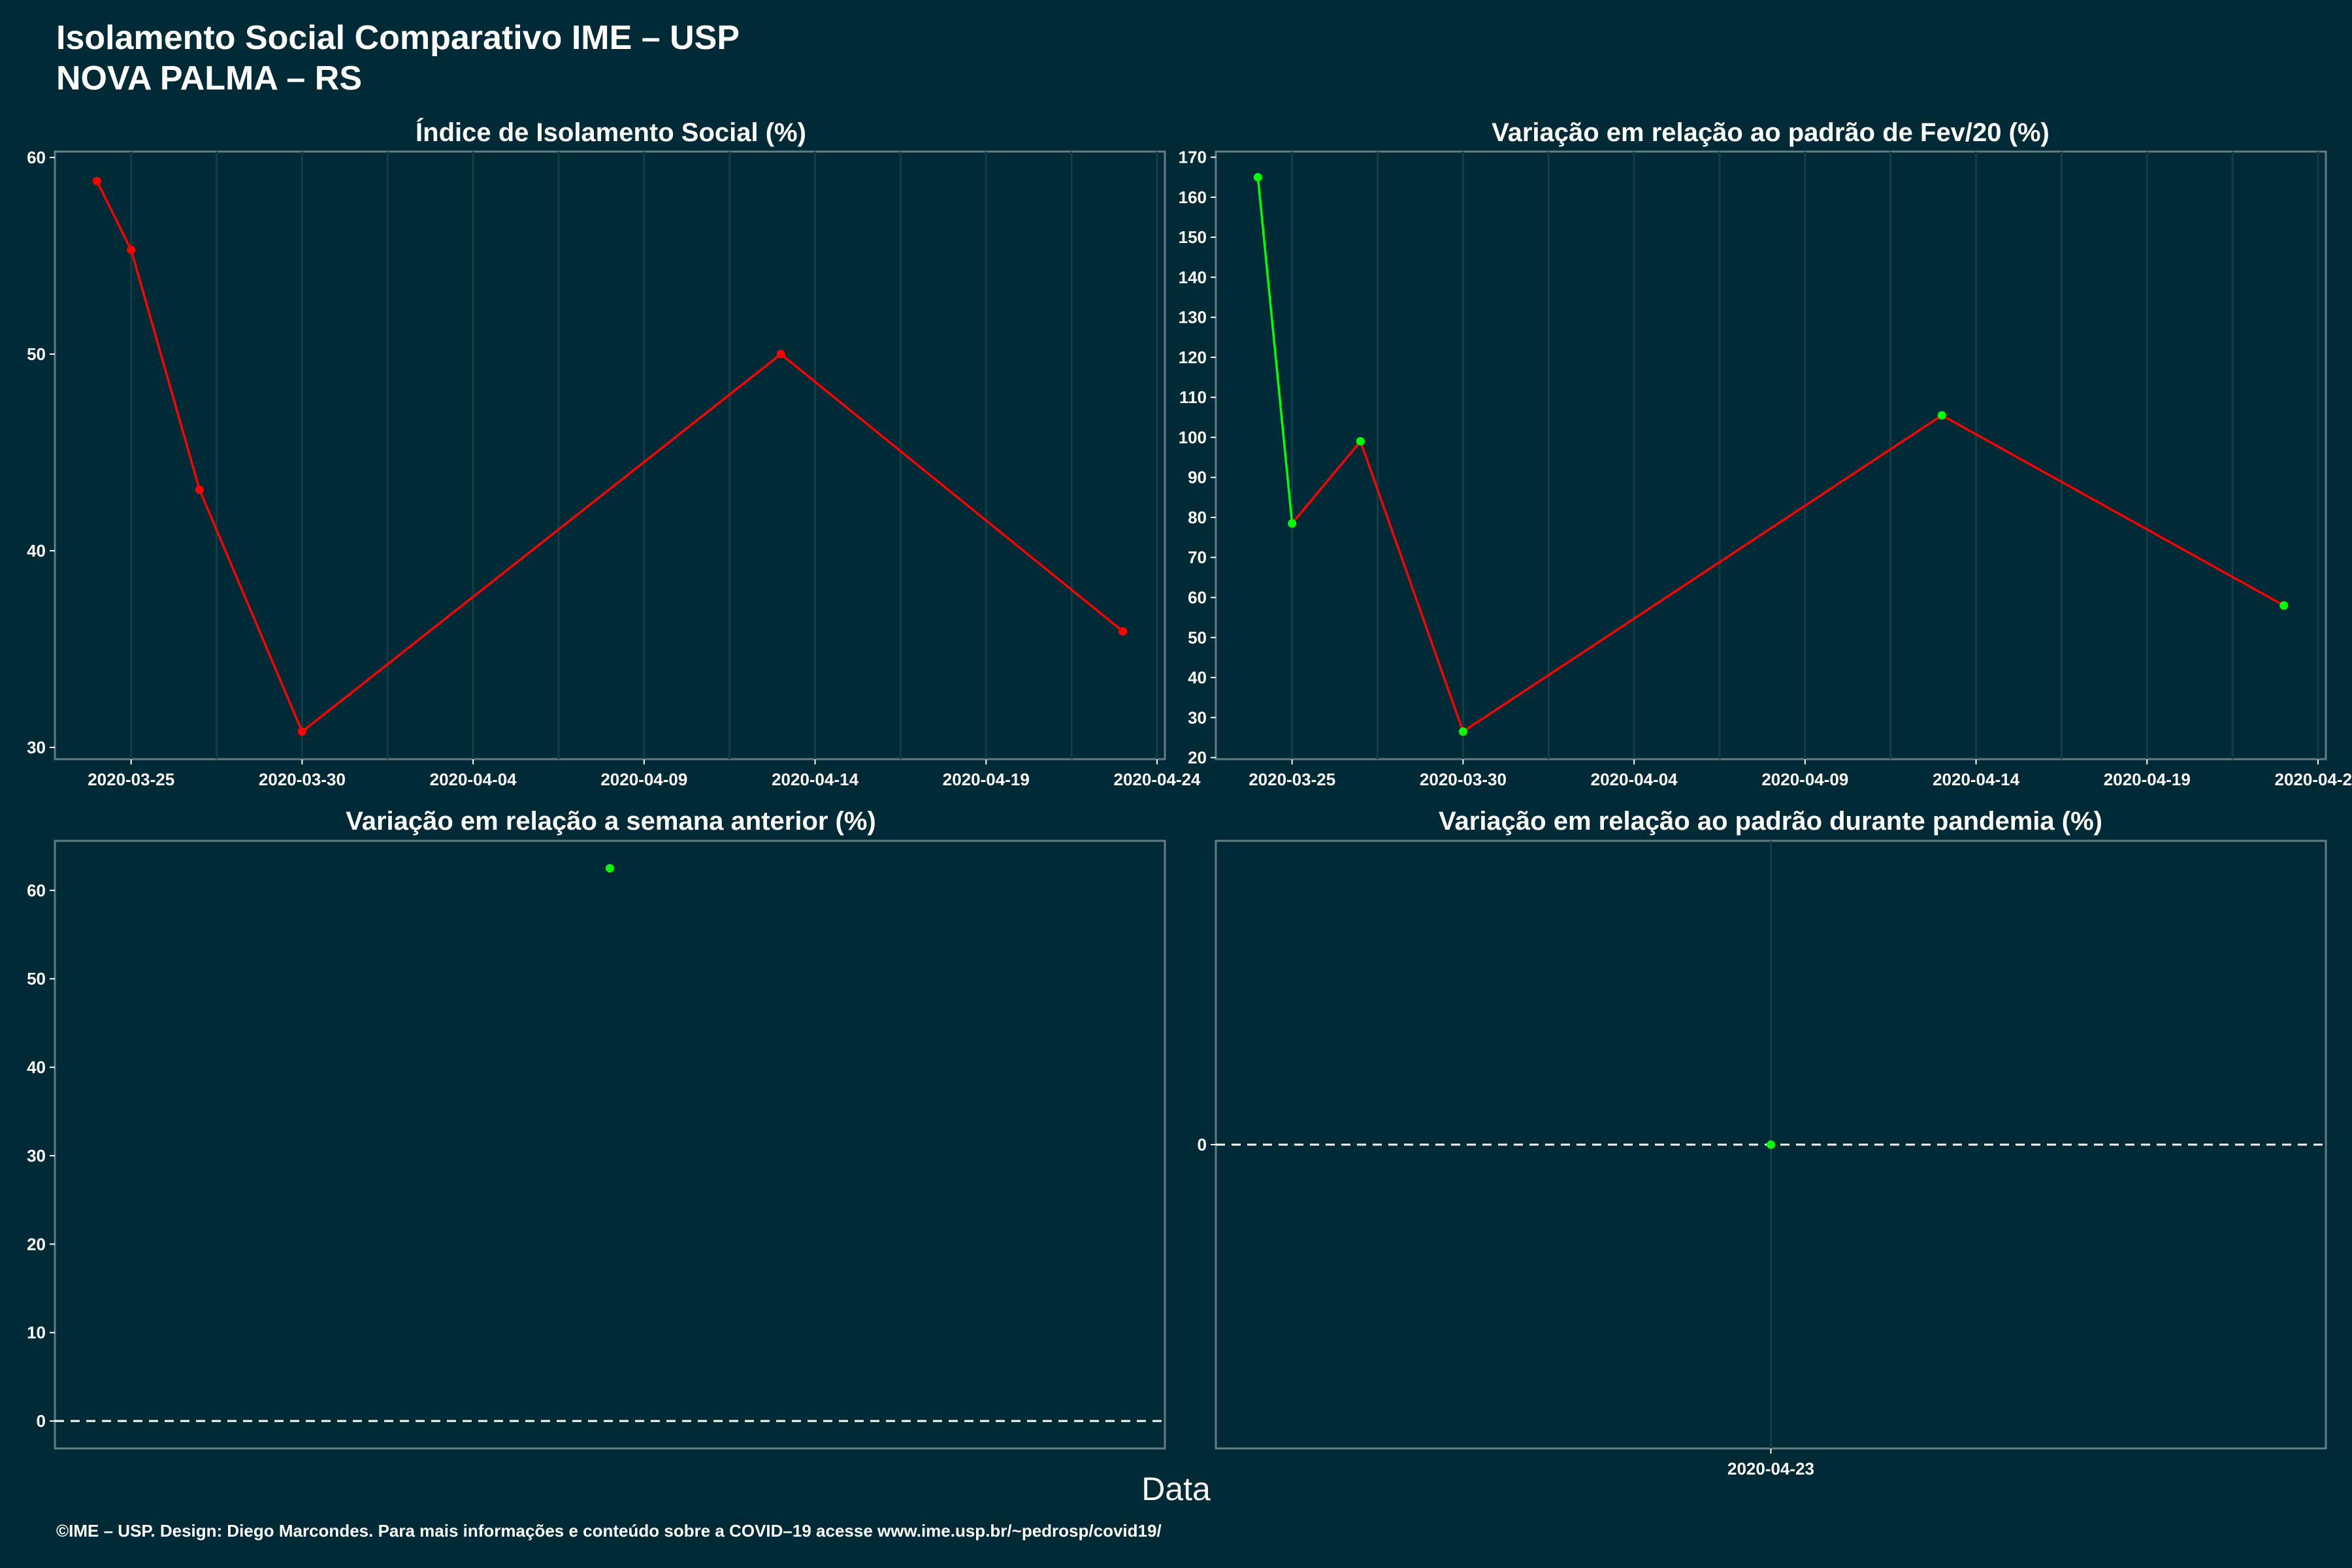 Image resolution: width=2352 pixels, height=1568 pixels. What do you see at coordinates (1176, 1489) in the screenshot?
I see `x-axis-label: Data` at bounding box center [1176, 1489].